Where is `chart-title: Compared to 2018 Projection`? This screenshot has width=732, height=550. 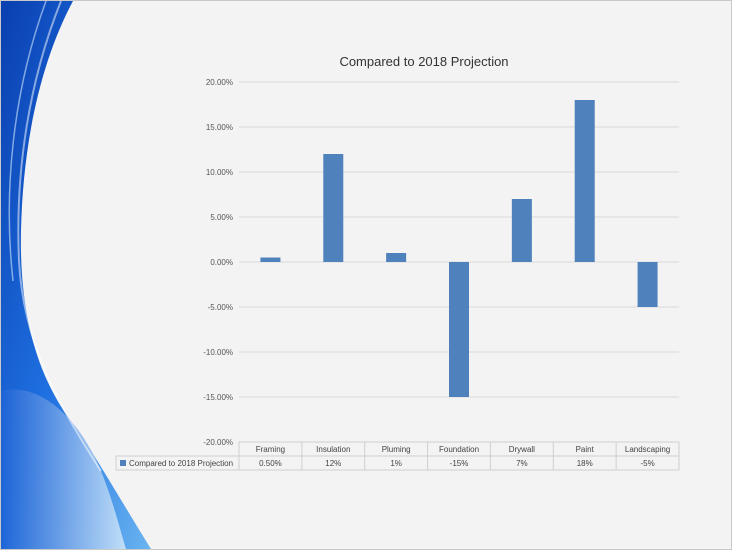 chart-title: Compared to 2018 Projection is located at coordinates (424, 61).